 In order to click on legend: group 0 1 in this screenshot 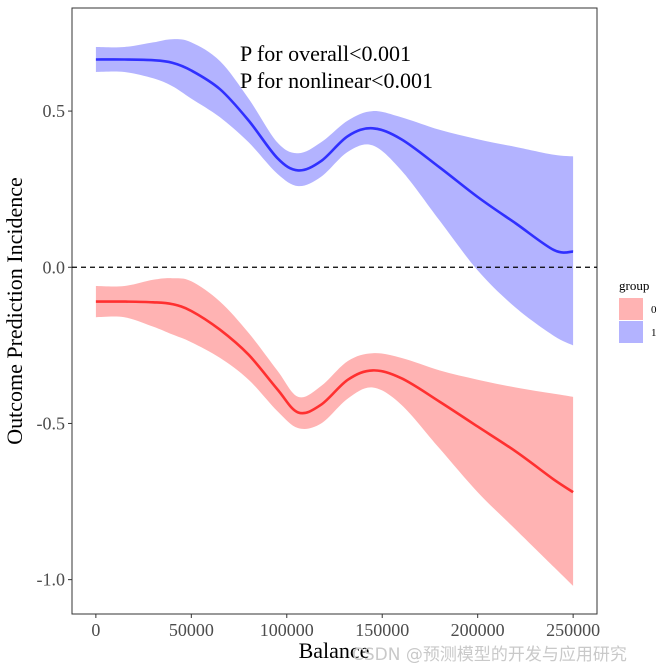, I will do `click(638, 310)`.